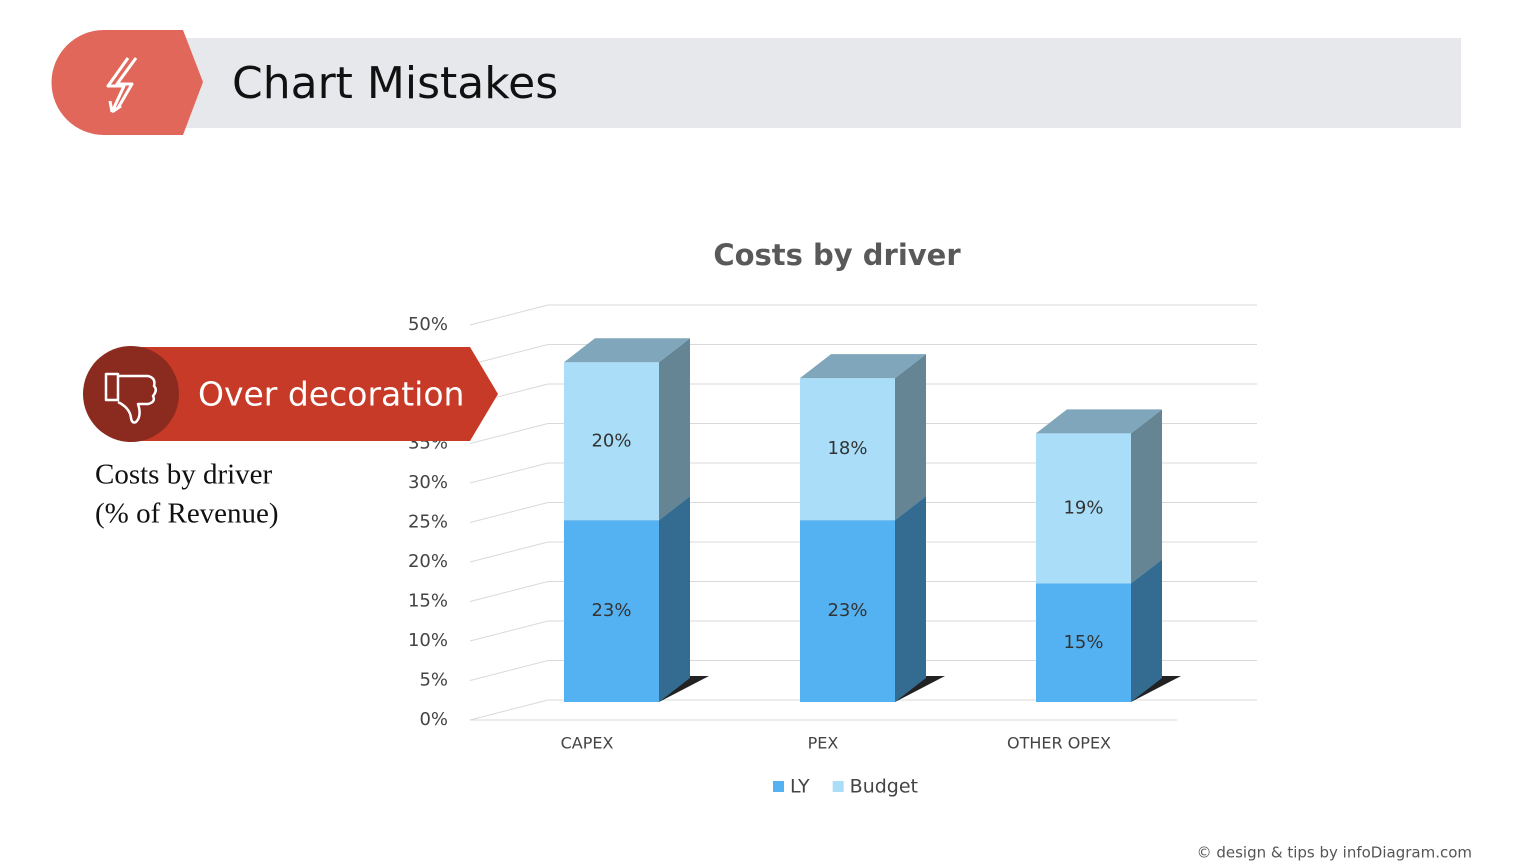  Describe the element at coordinates (428, 601) in the screenshot. I see `y-tick-label: 15%` at that location.